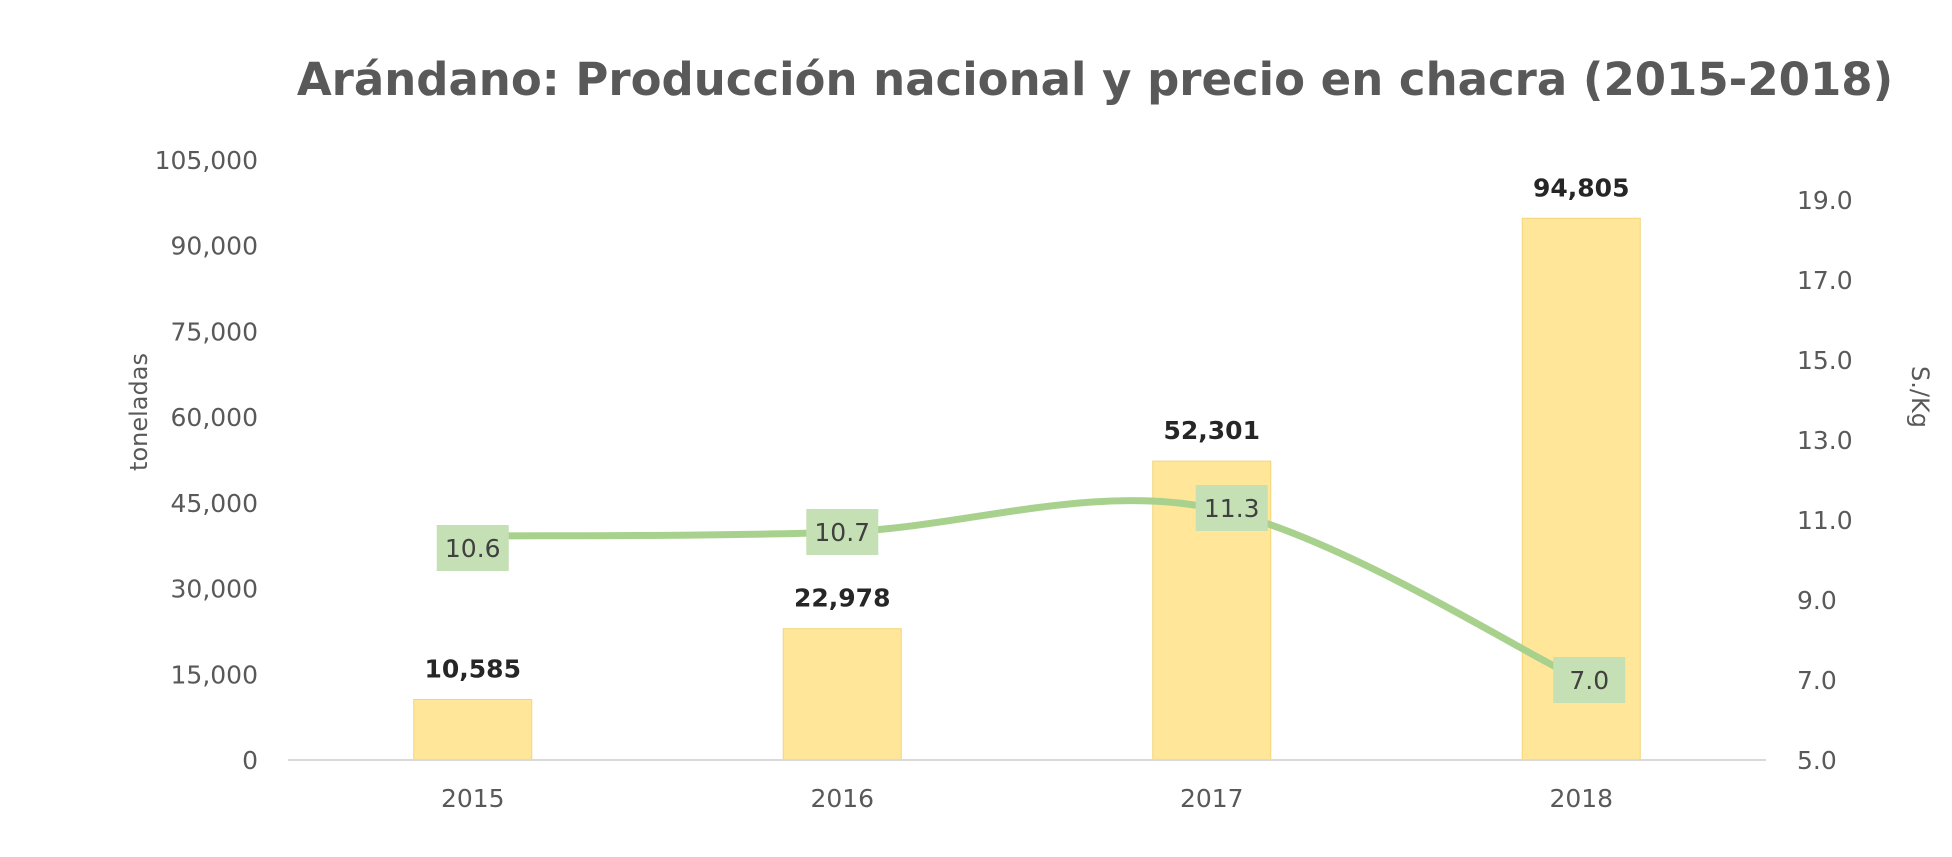 The image size is (1952, 857). I want to click on right-axis-tick-label: 19.0, so click(1825, 200).